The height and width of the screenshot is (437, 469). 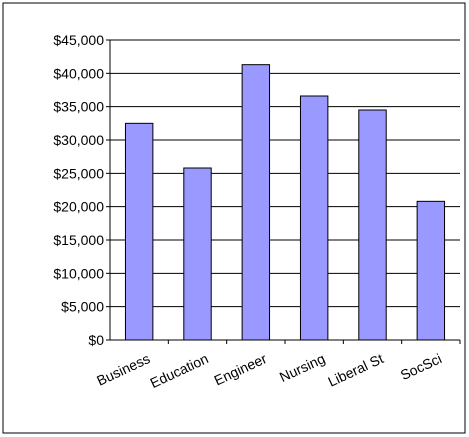 What do you see at coordinates (78, 207) in the screenshot?
I see `y-tick-label: $20,000` at bounding box center [78, 207].